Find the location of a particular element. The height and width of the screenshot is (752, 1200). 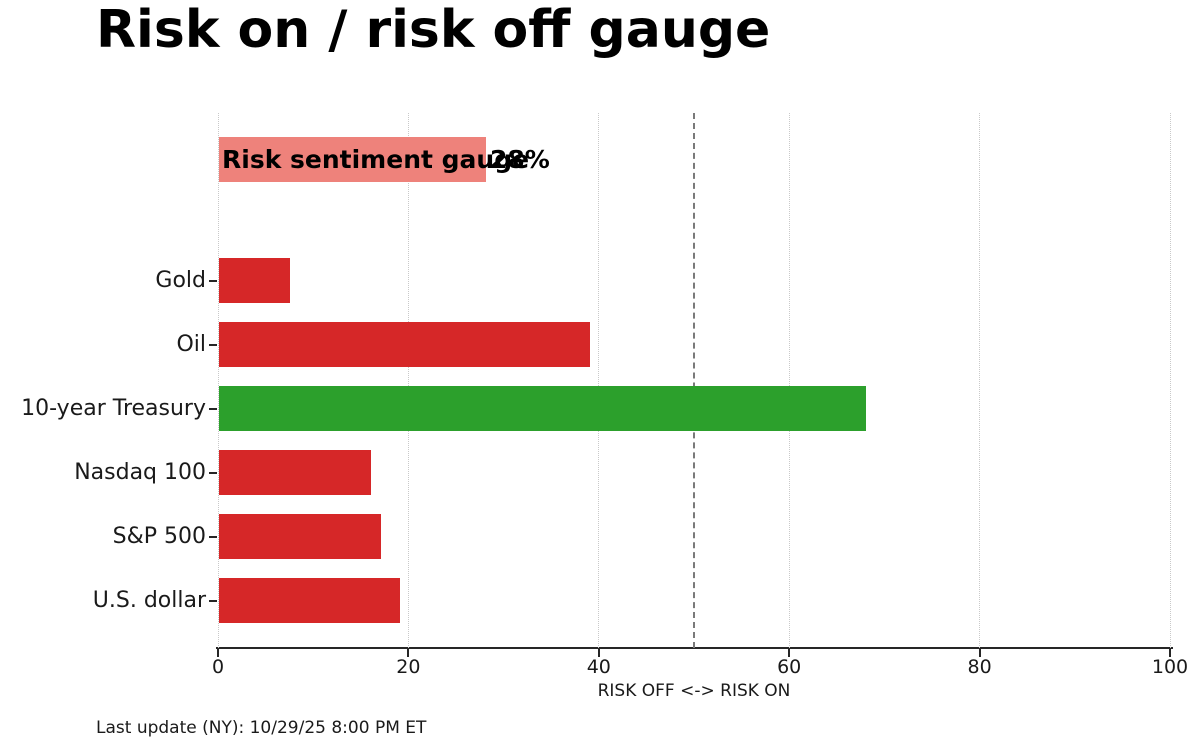

x-axis-line is located at coordinates (694, 648).